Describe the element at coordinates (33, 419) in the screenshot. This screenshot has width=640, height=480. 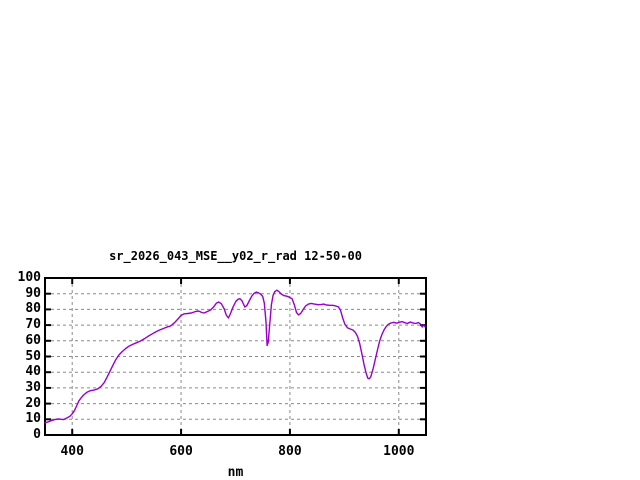
I see `y-tick-label: 10` at that location.